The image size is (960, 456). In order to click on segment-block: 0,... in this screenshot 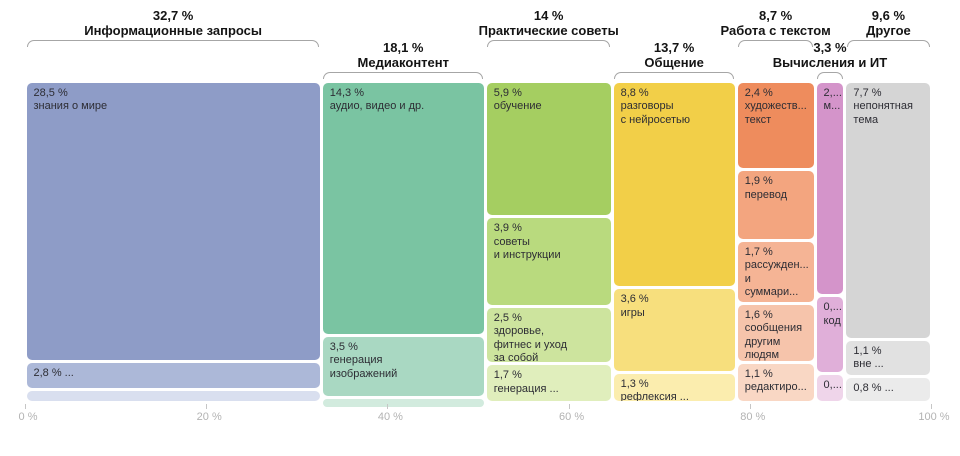, I will do `click(830, 388)`.